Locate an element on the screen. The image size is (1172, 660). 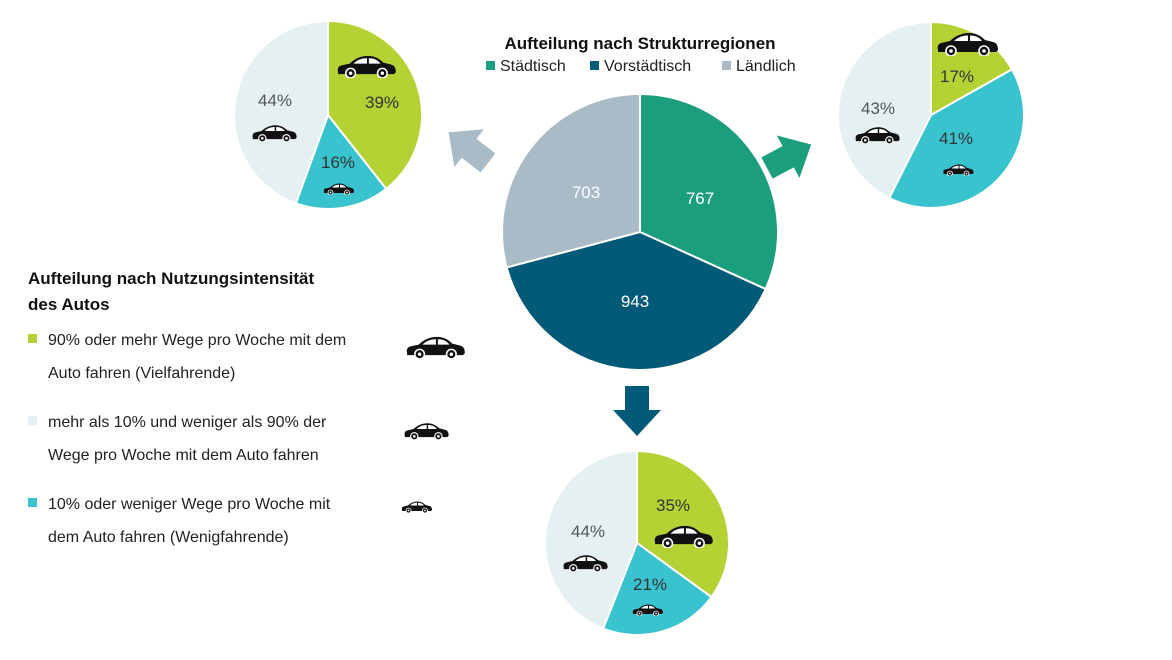
legend-label-vielfahrende-line1: 90% oder mehr Wege pro Woche mit dem is located at coordinates (197, 340).